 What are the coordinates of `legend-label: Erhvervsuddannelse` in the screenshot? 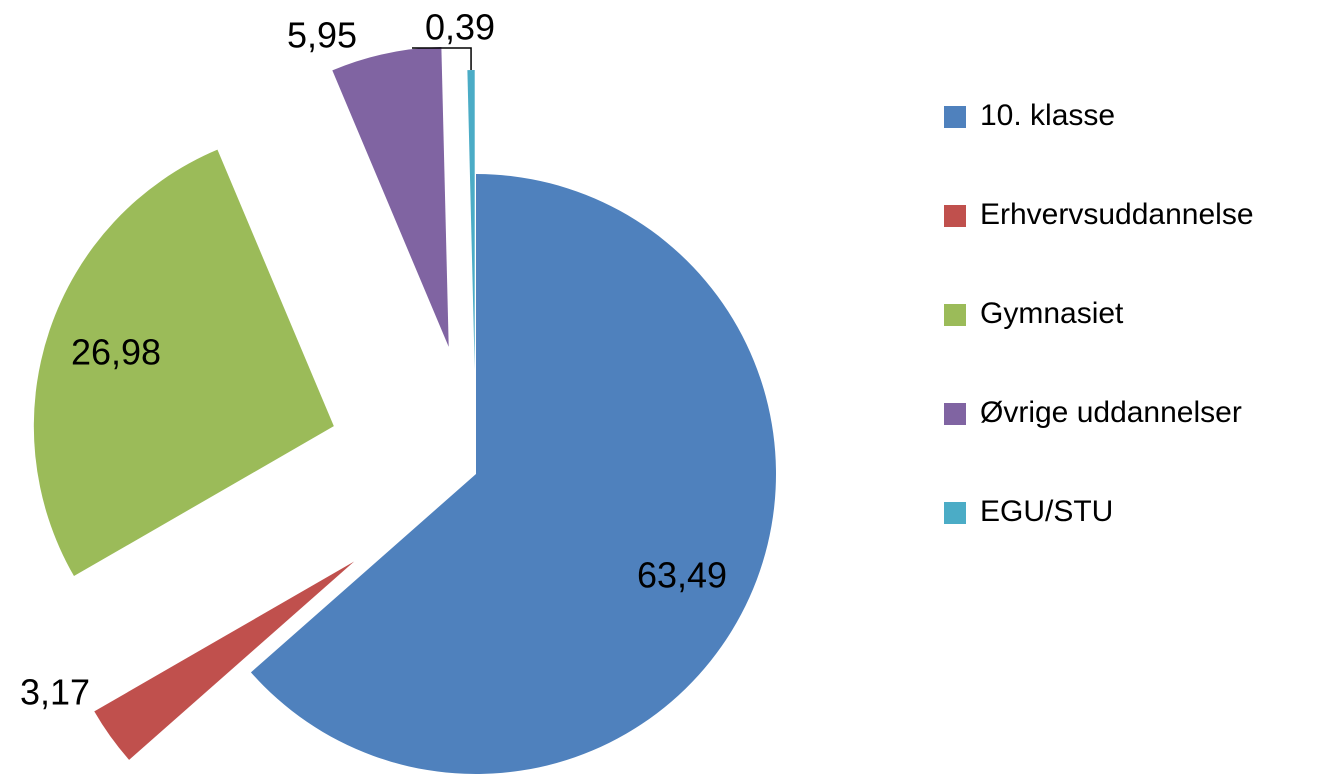 It's located at (1117, 214).